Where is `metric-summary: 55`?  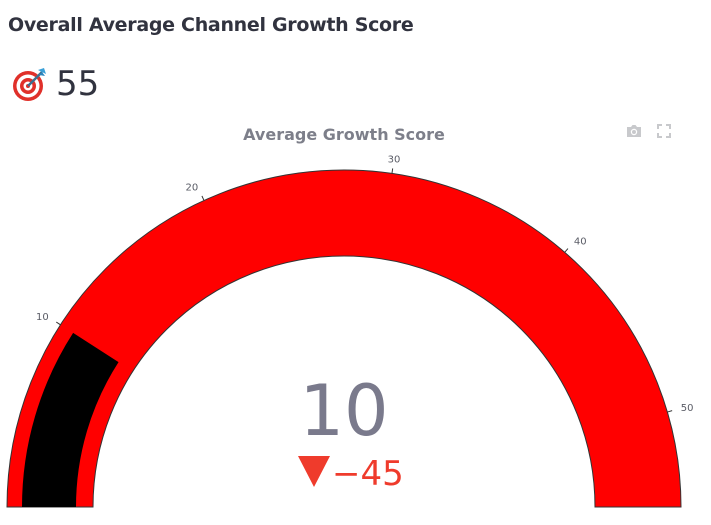
metric-summary: 55 is located at coordinates (55, 84).